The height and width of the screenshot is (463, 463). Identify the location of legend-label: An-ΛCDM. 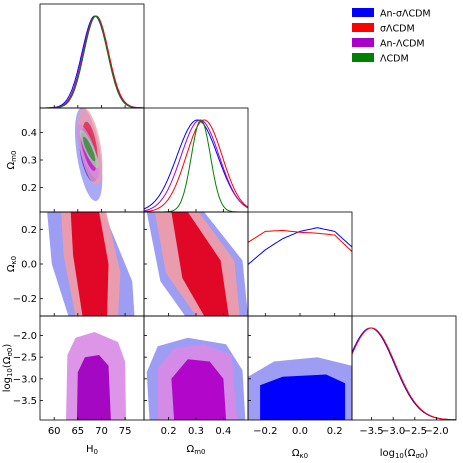
(402, 44).